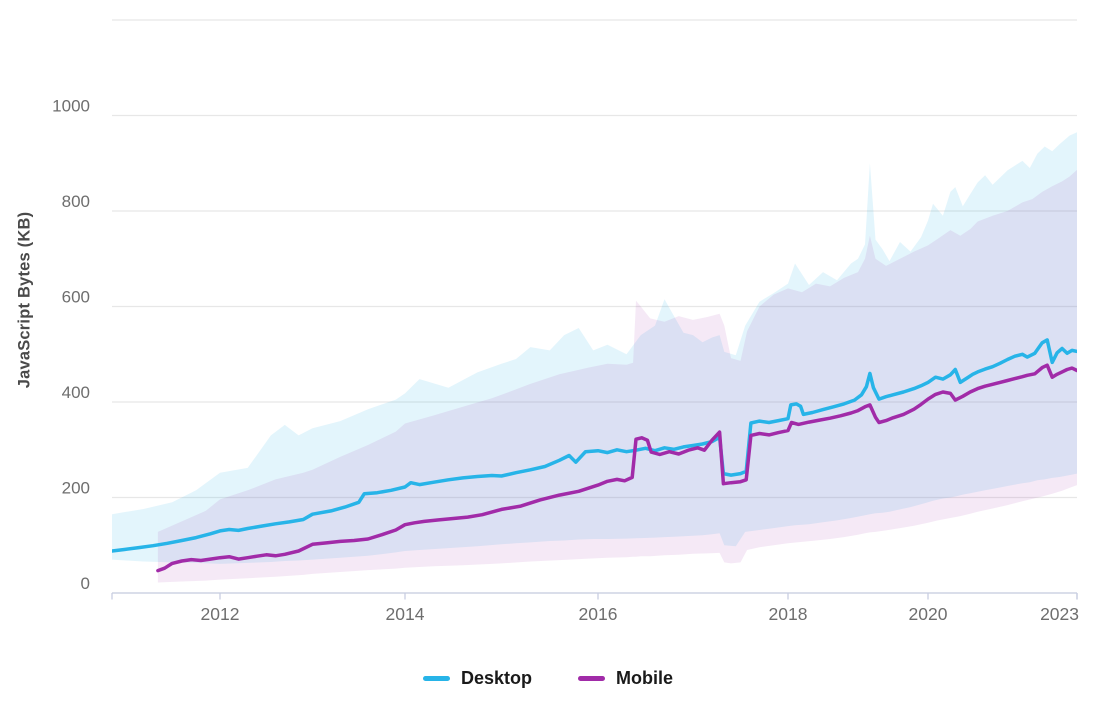  Describe the element at coordinates (591, 678) in the screenshot. I see `mobile-line-swatch` at that location.